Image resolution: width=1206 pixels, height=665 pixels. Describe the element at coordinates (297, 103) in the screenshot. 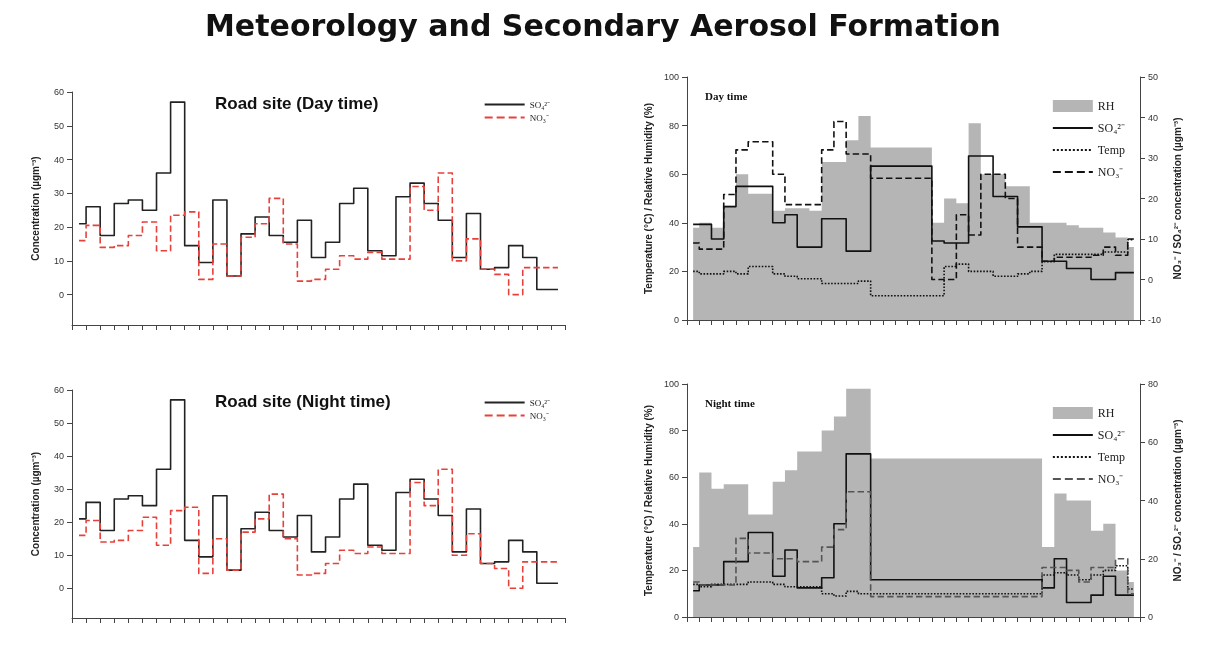

I see `chart-subtitle: Road site (Day time)` at that location.